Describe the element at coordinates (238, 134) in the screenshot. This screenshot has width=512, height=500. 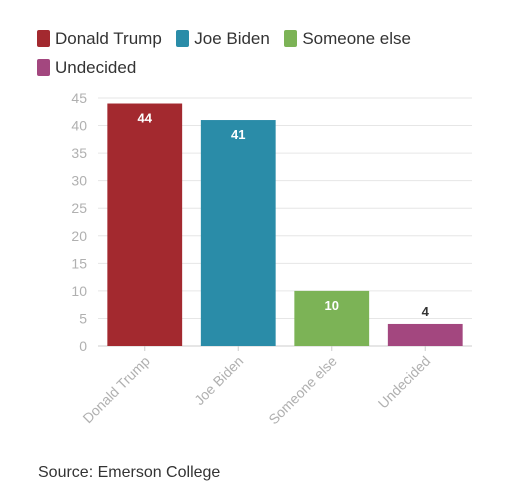
I see `data-label: 41` at that location.